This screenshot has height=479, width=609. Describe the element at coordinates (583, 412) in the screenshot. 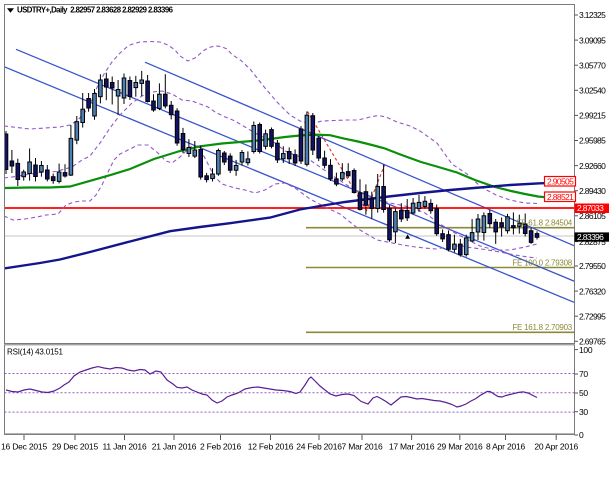

I see `svg-text: 30` at that location.